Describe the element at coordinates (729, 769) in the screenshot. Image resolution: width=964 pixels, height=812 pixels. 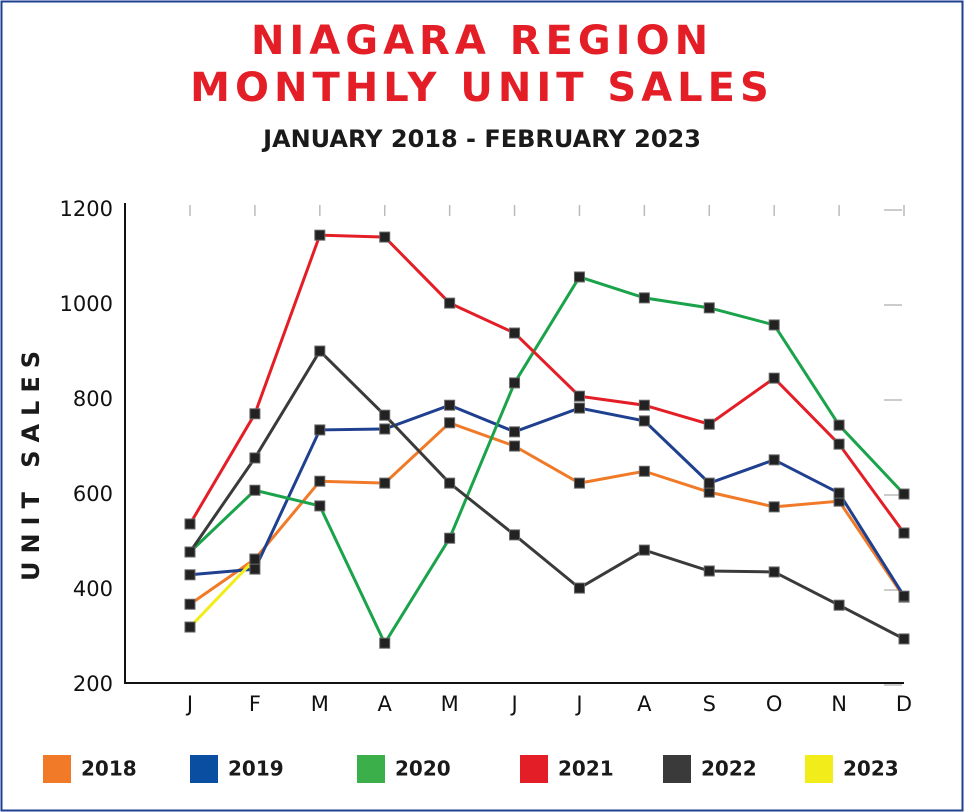
I see `legend-label: 2022` at that location.